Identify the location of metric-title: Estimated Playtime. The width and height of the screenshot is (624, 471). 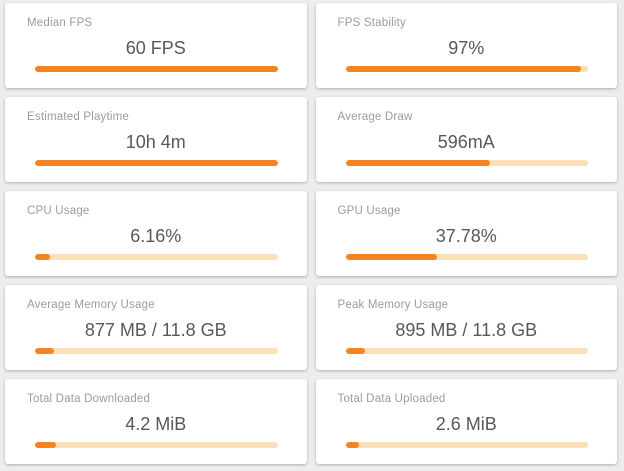
(78, 117).